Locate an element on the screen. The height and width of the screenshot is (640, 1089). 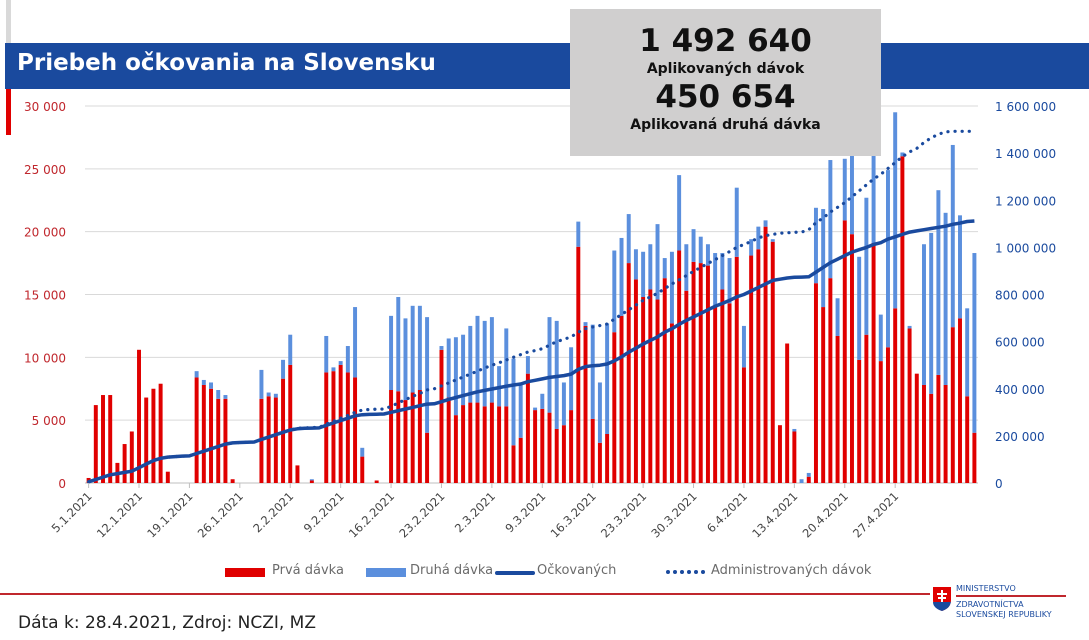
left-axis-tick-label: 30 000 is located at coordinates (45, 107).